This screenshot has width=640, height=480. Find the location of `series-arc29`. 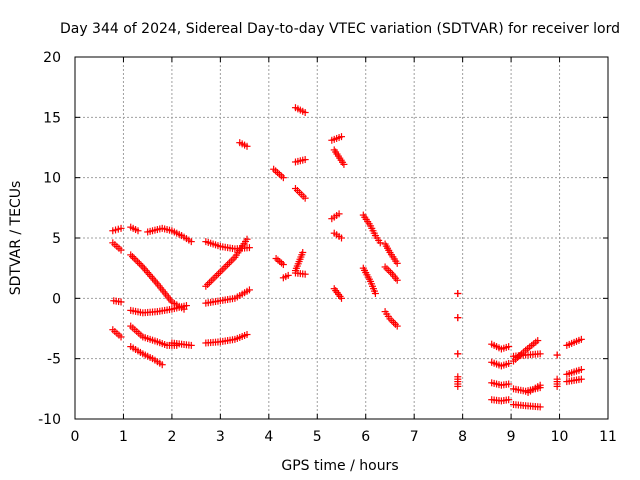

series-arc29 is located at coordinates (337, 293).